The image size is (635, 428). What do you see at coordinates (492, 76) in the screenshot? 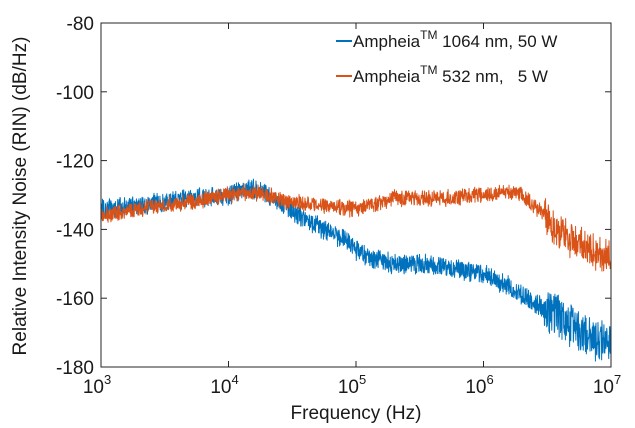
I see `legend-suffix: 532 nm, 5 W` at bounding box center [492, 76].